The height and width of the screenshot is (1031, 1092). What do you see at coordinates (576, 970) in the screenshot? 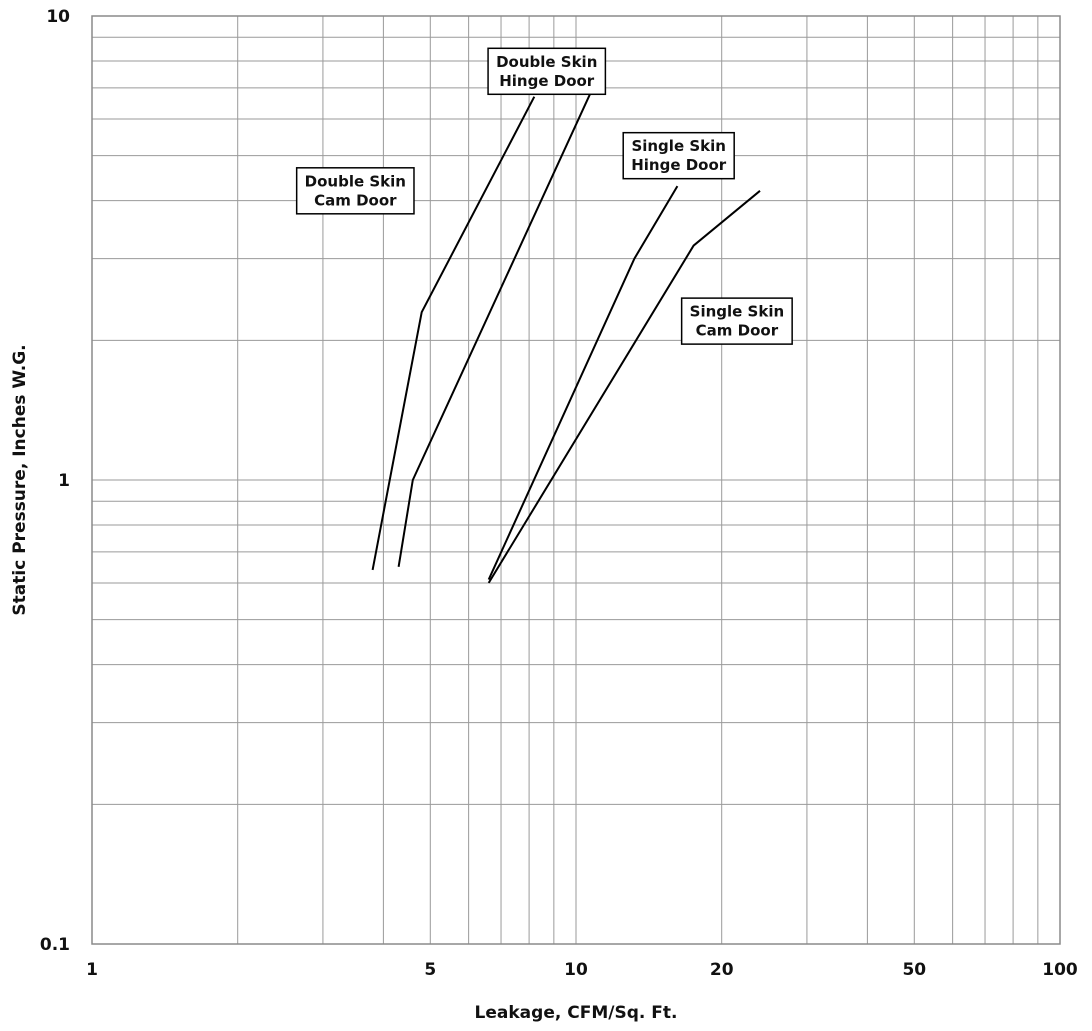
I see `x-tick-label: 10` at bounding box center [576, 970].